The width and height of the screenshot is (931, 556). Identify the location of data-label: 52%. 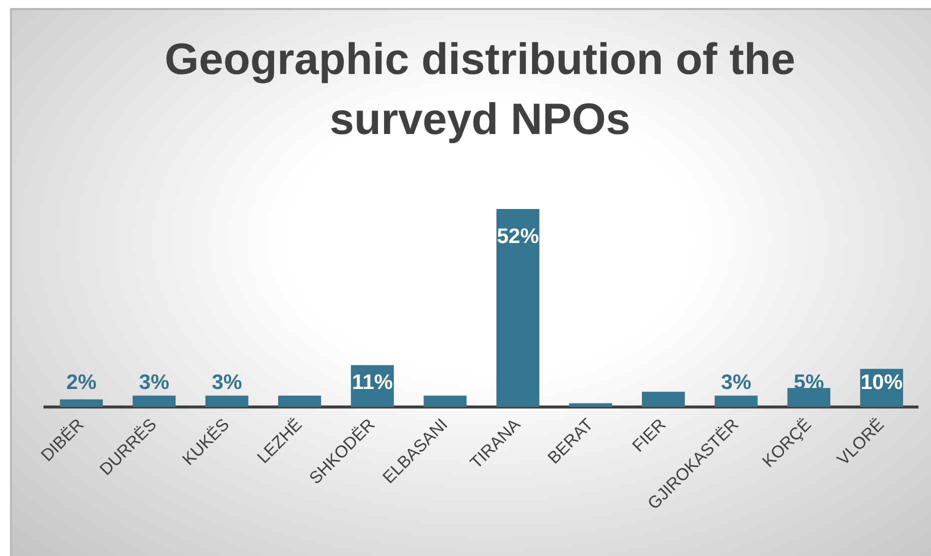
(518, 236).